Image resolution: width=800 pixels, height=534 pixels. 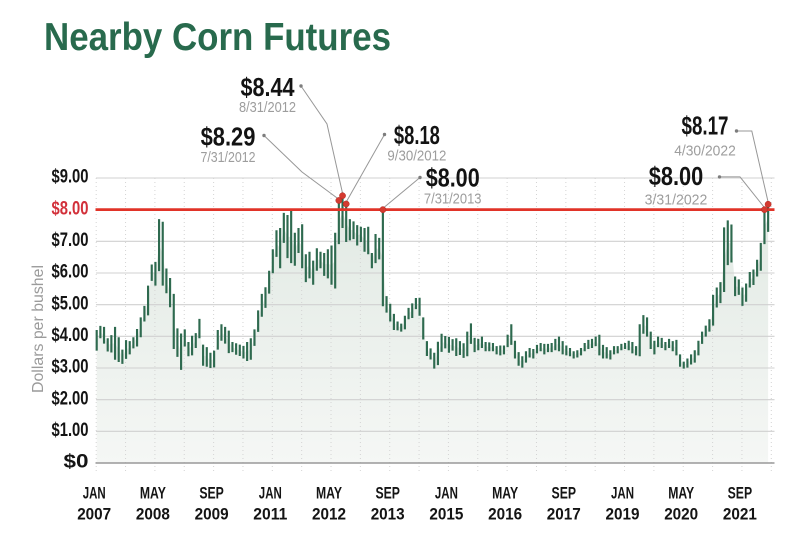 I want to click on svg-text: 8/31/2012, so click(x=267, y=107).